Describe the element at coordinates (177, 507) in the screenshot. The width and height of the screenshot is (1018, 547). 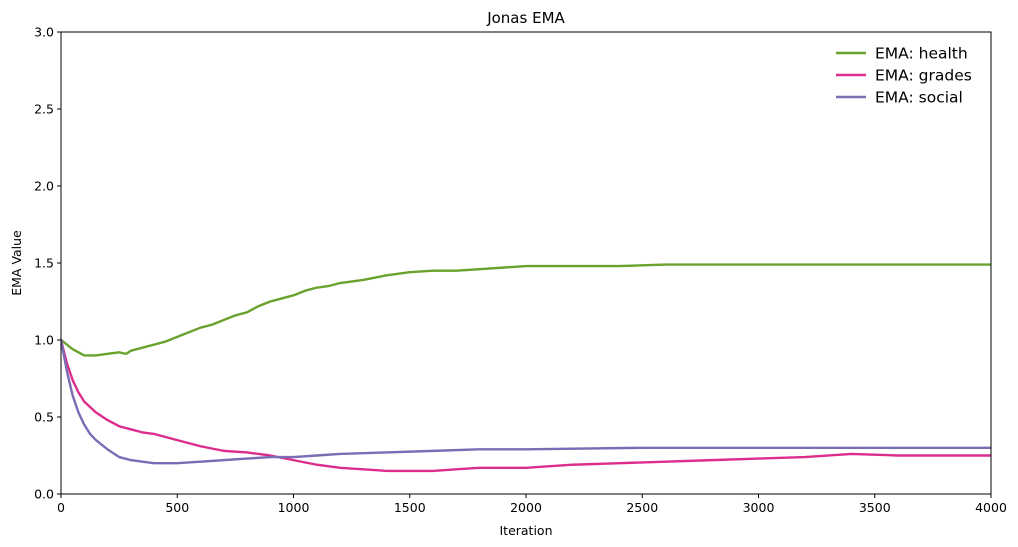
I see `x-tick-label: 500` at that location.